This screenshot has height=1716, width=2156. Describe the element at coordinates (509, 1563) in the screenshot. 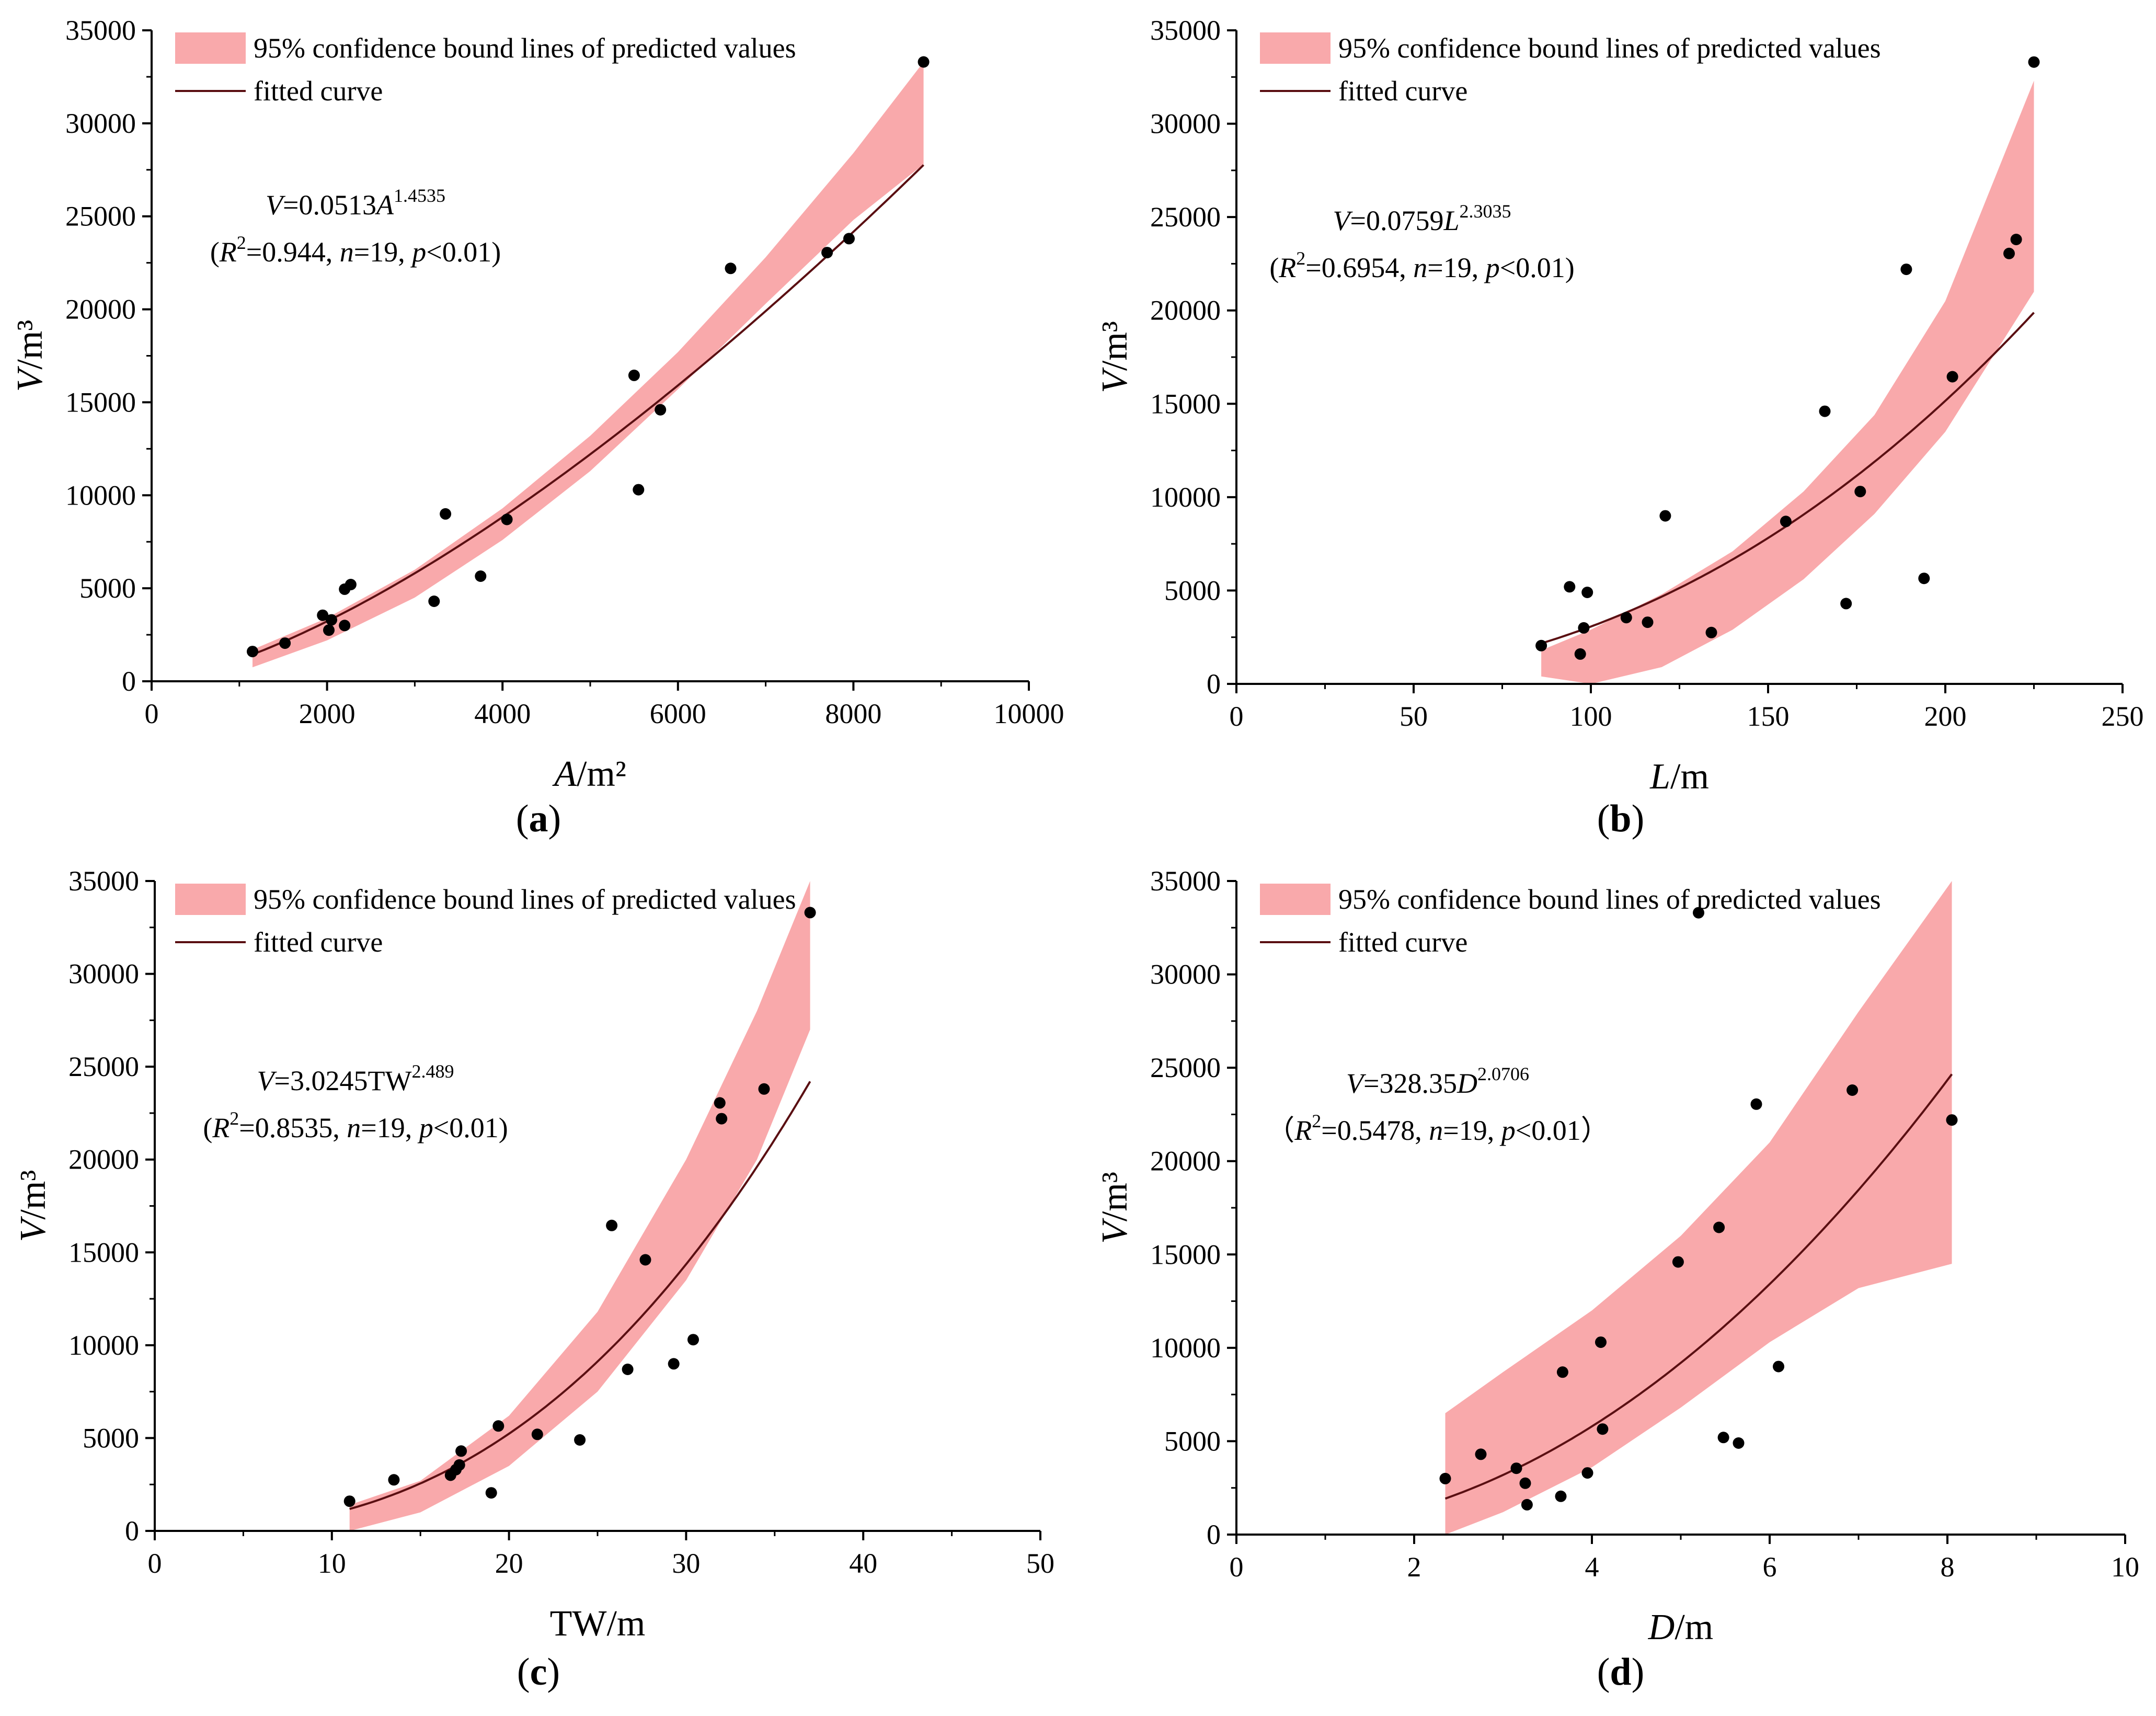

I see `x-tick-label: 20` at that location.